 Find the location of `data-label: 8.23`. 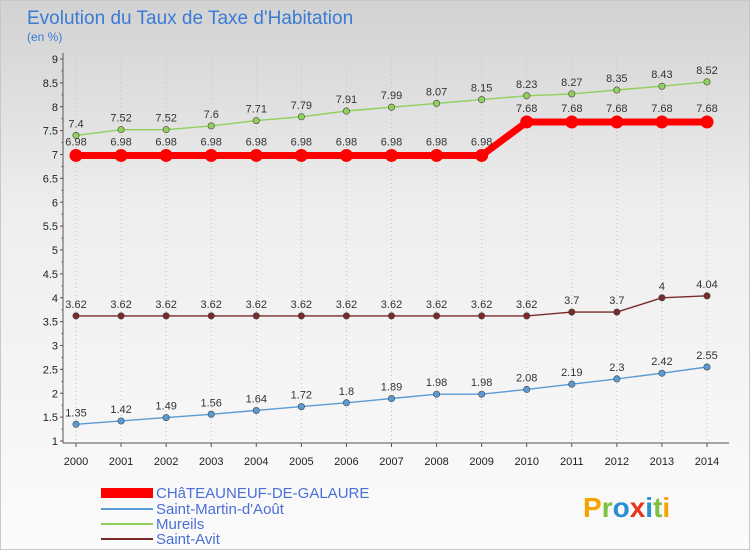

data-label: 8.23 is located at coordinates (526, 85).